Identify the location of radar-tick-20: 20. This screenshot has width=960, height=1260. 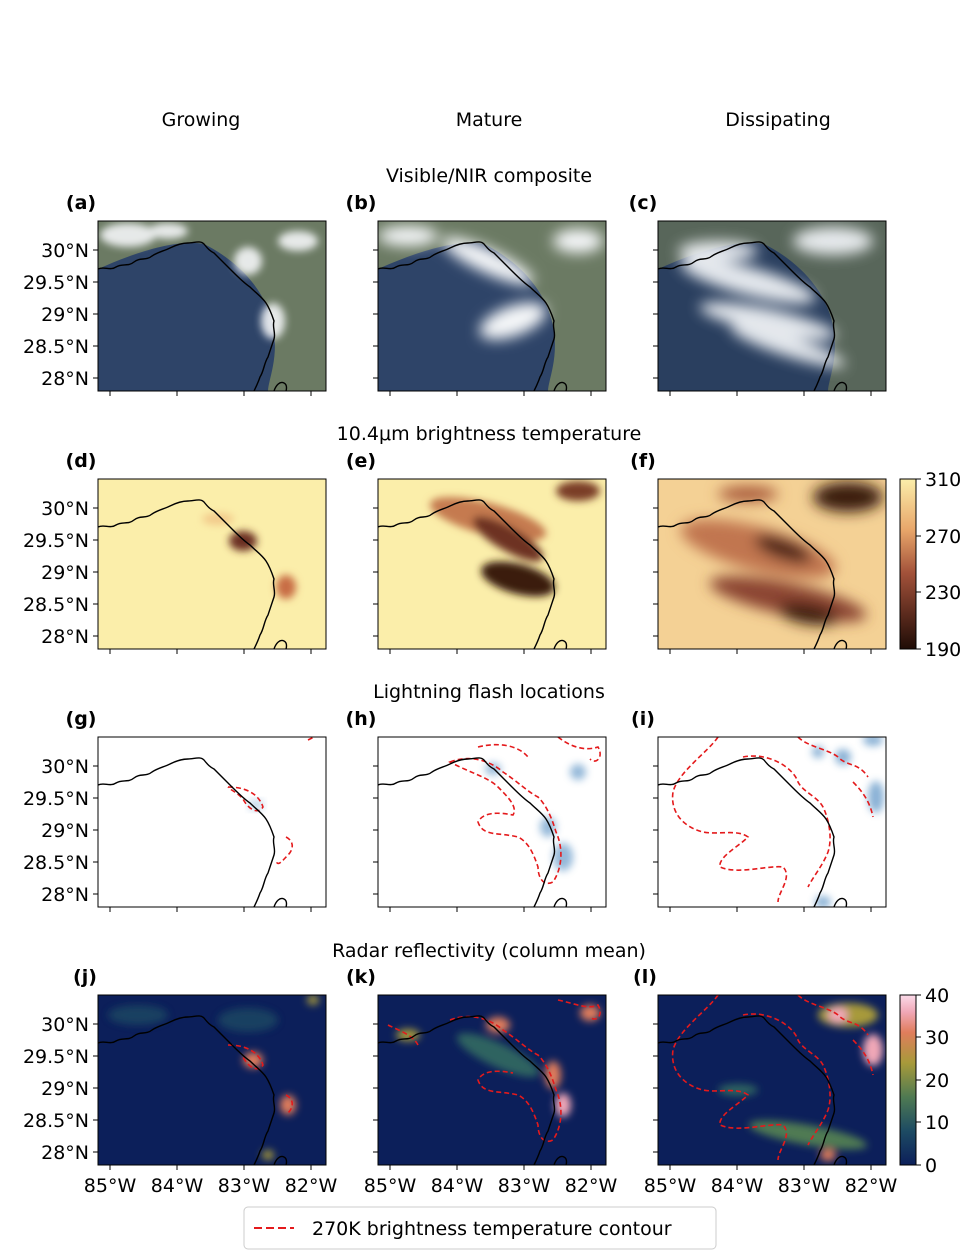
(937, 1081).